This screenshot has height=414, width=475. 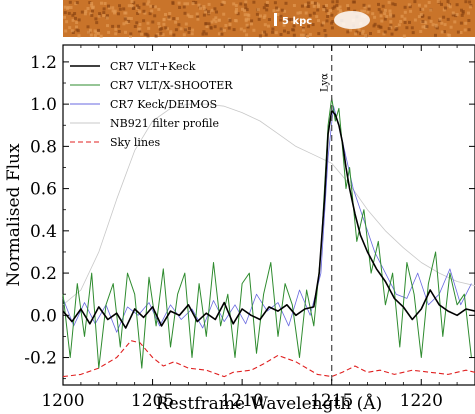 What do you see at coordinates (163, 104) in the screenshot?
I see `legend-label: CR7 Keck/DEIMOS` at bounding box center [163, 104].